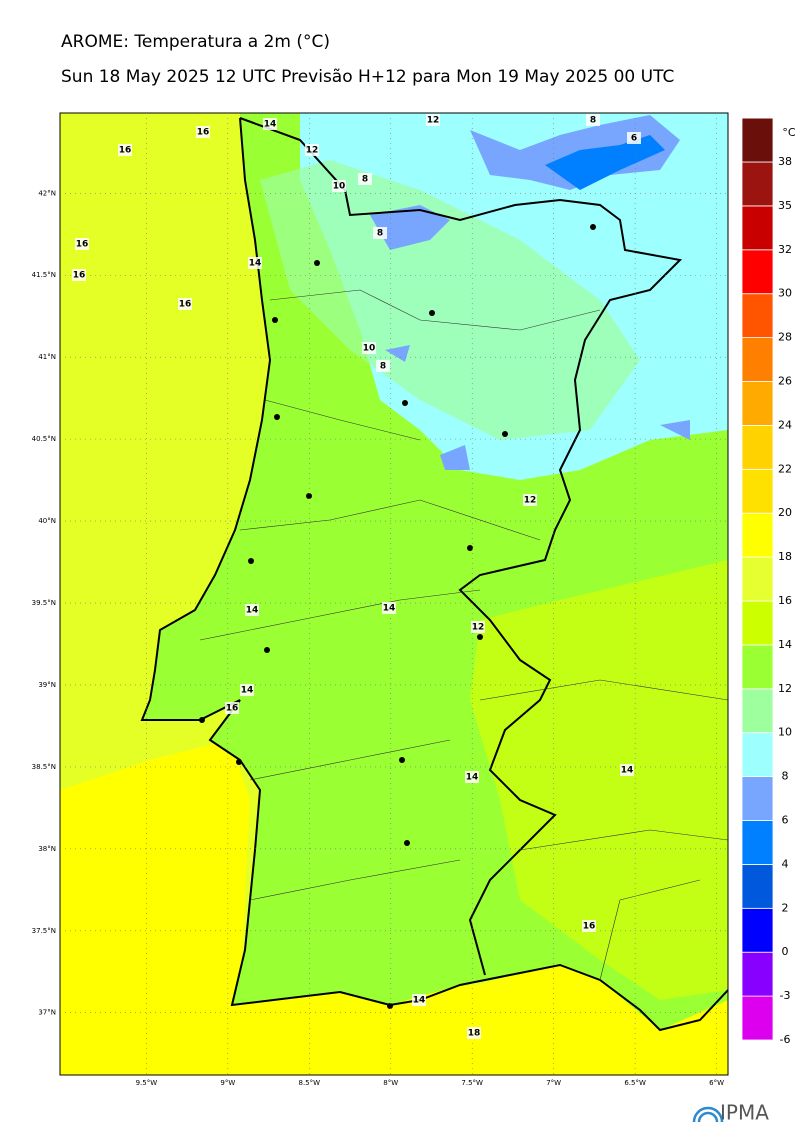 The height and width of the screenshot is (1131, 800). What do you see at coordinates (147, 1083) in the screenshot?
I see `lon-label: 9.5°W` at bounding box center [147, 1083].